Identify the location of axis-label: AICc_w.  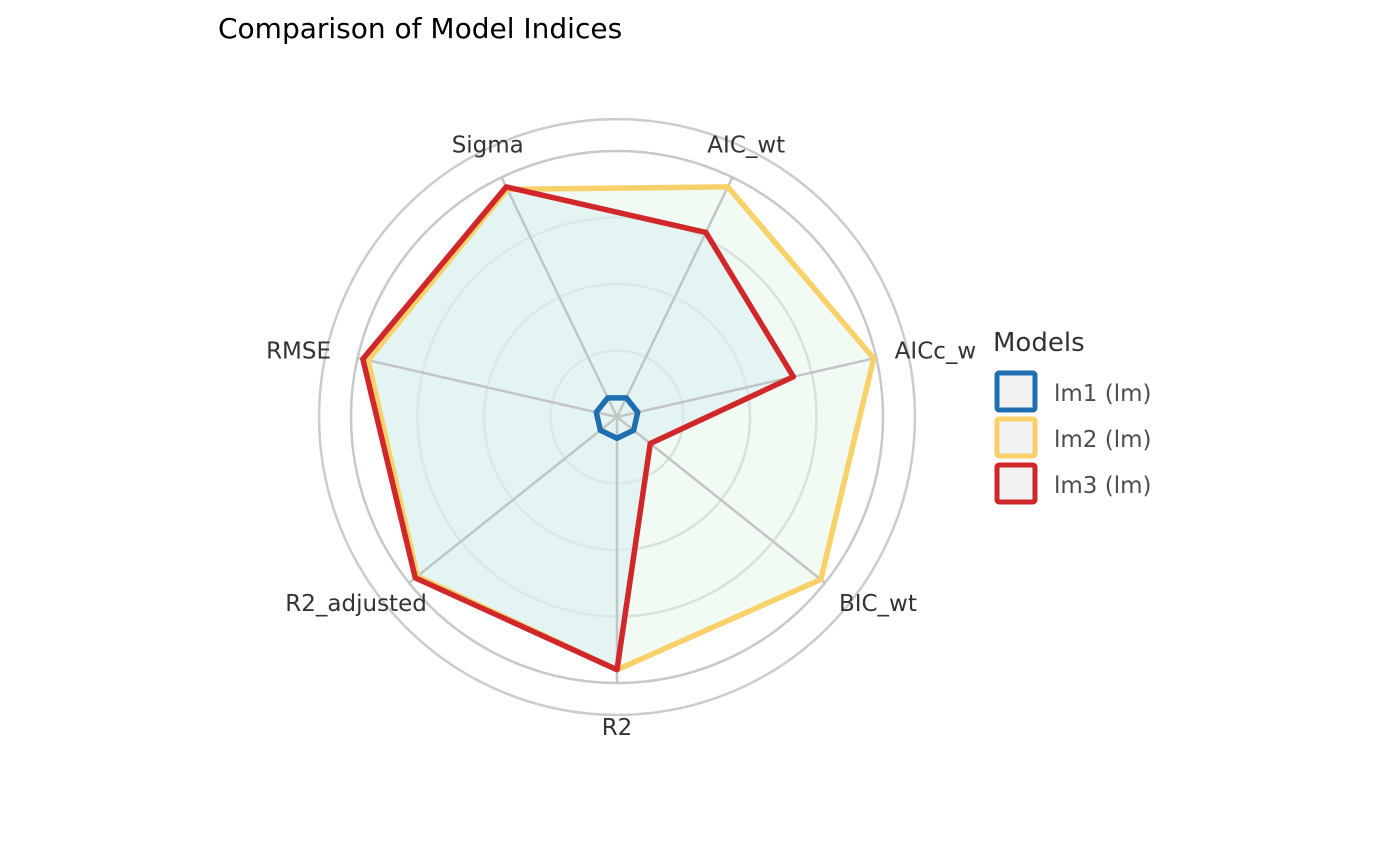
(936, 352).